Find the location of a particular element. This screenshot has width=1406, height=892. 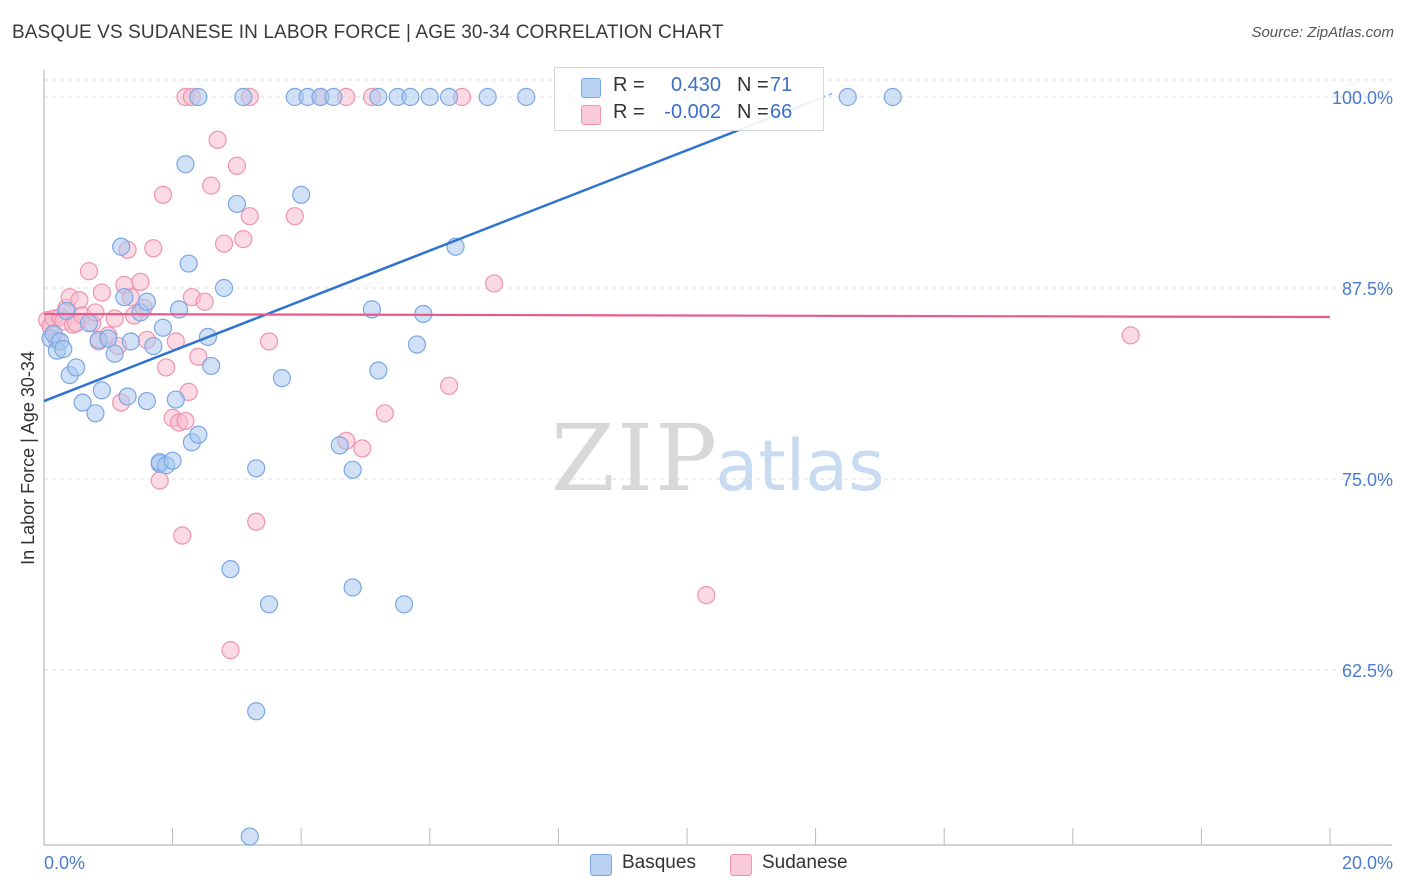

legend-item-basques: Basques is located at coordinates (655, 865).